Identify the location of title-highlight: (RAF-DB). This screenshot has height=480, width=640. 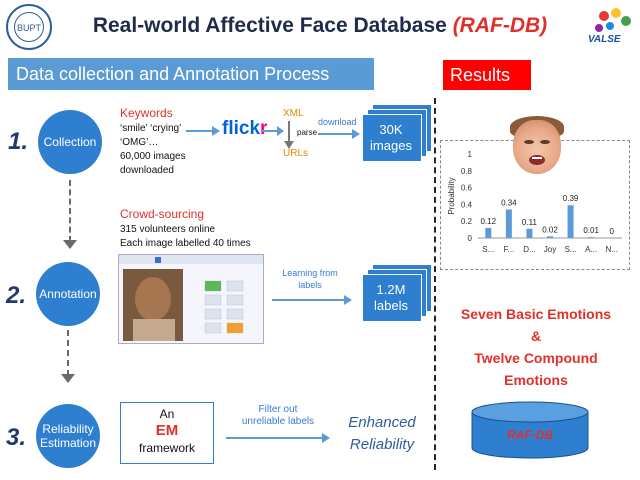
(500, 25).